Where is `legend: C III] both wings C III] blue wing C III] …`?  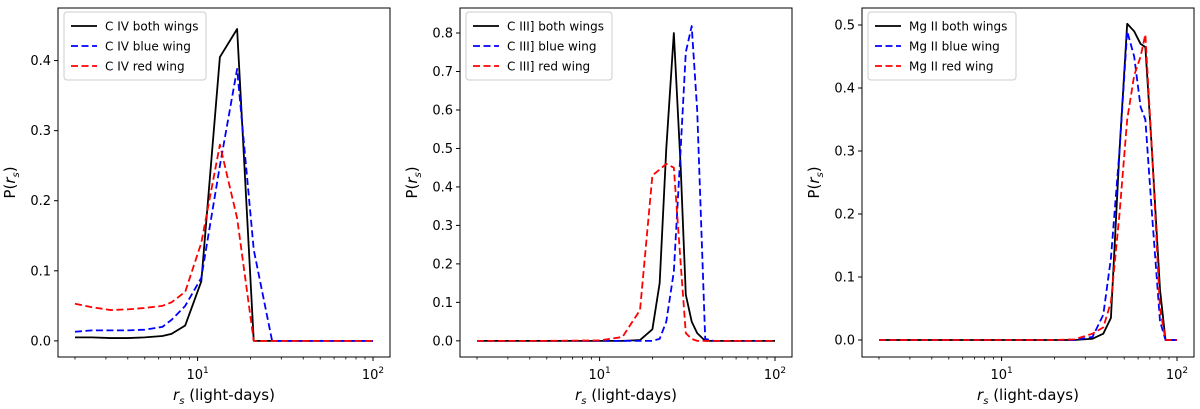
legend: C III] both wings C III] blue wing C III] … is located at coordinates (539, 46).